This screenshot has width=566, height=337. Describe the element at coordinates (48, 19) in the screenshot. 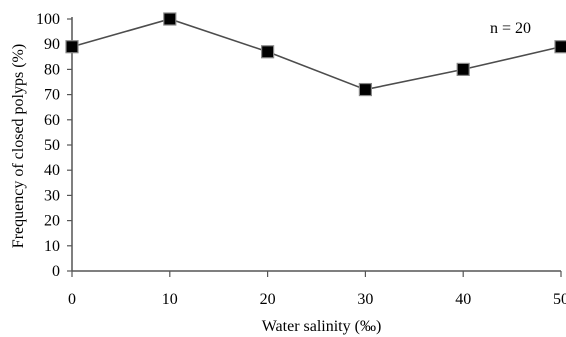

I see `y-tick-label: 100` at that location.